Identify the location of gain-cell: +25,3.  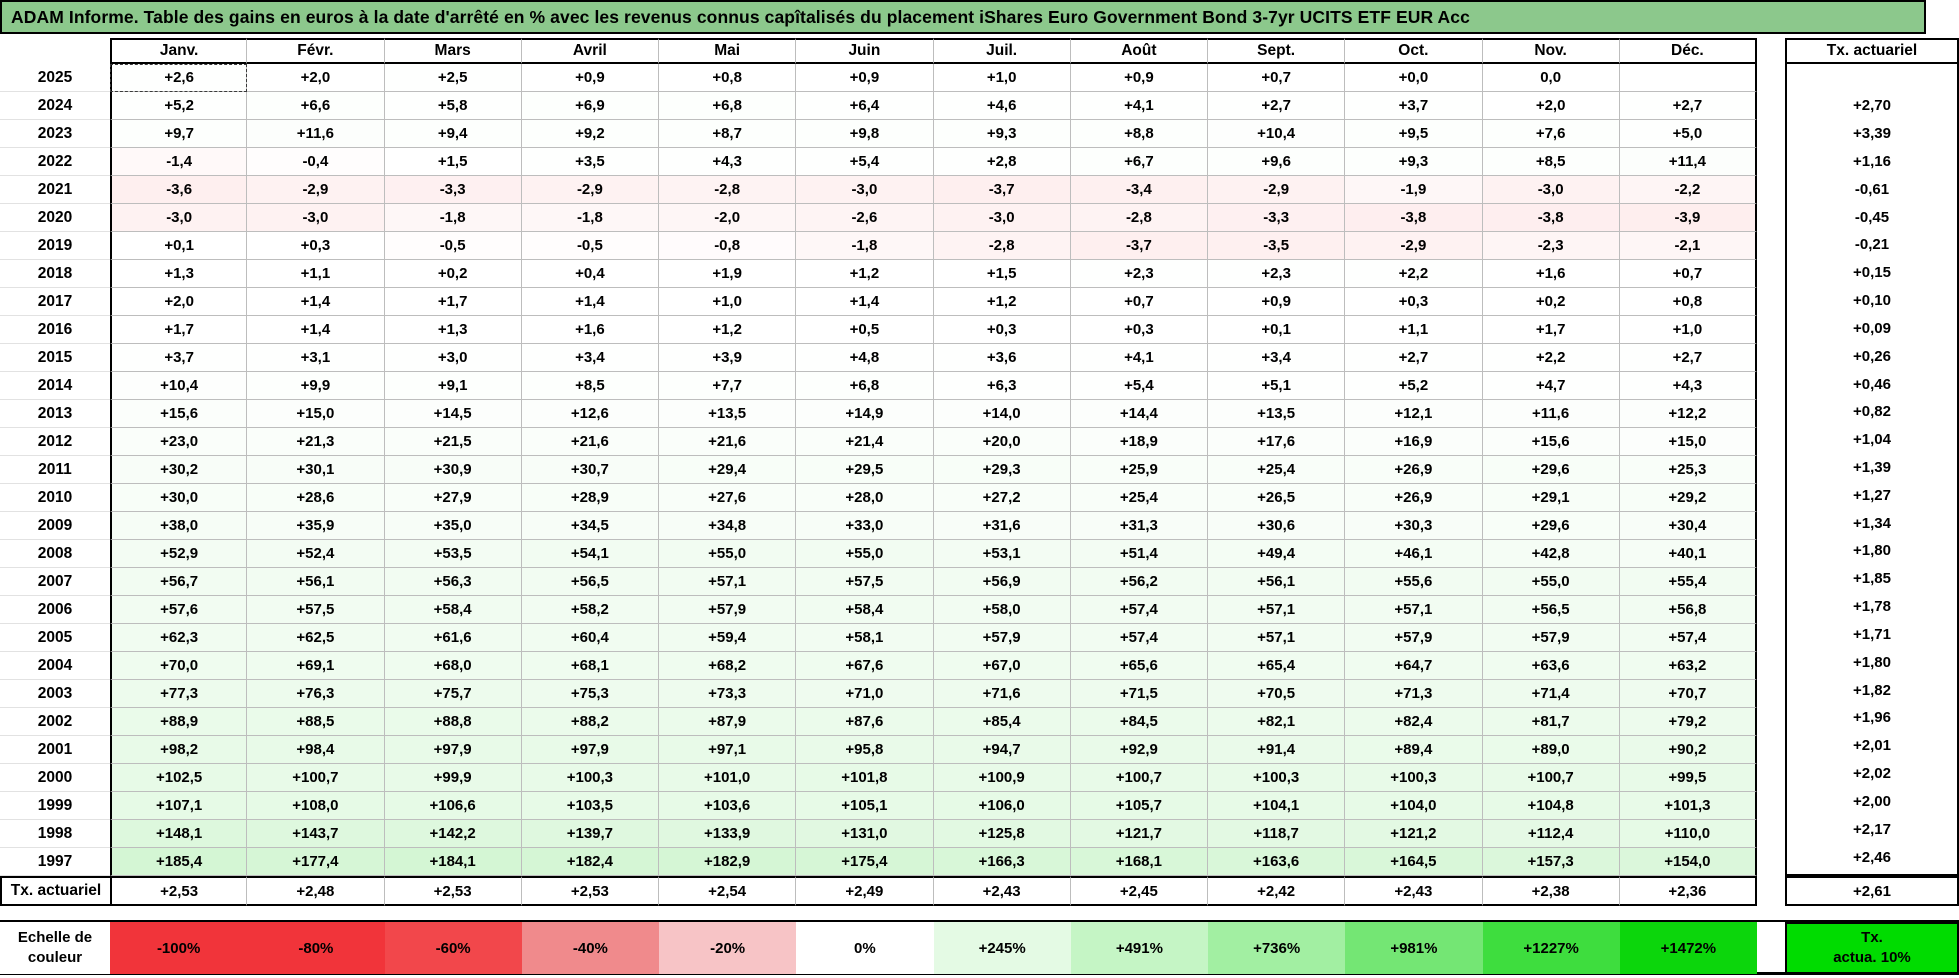
(1688, 470).